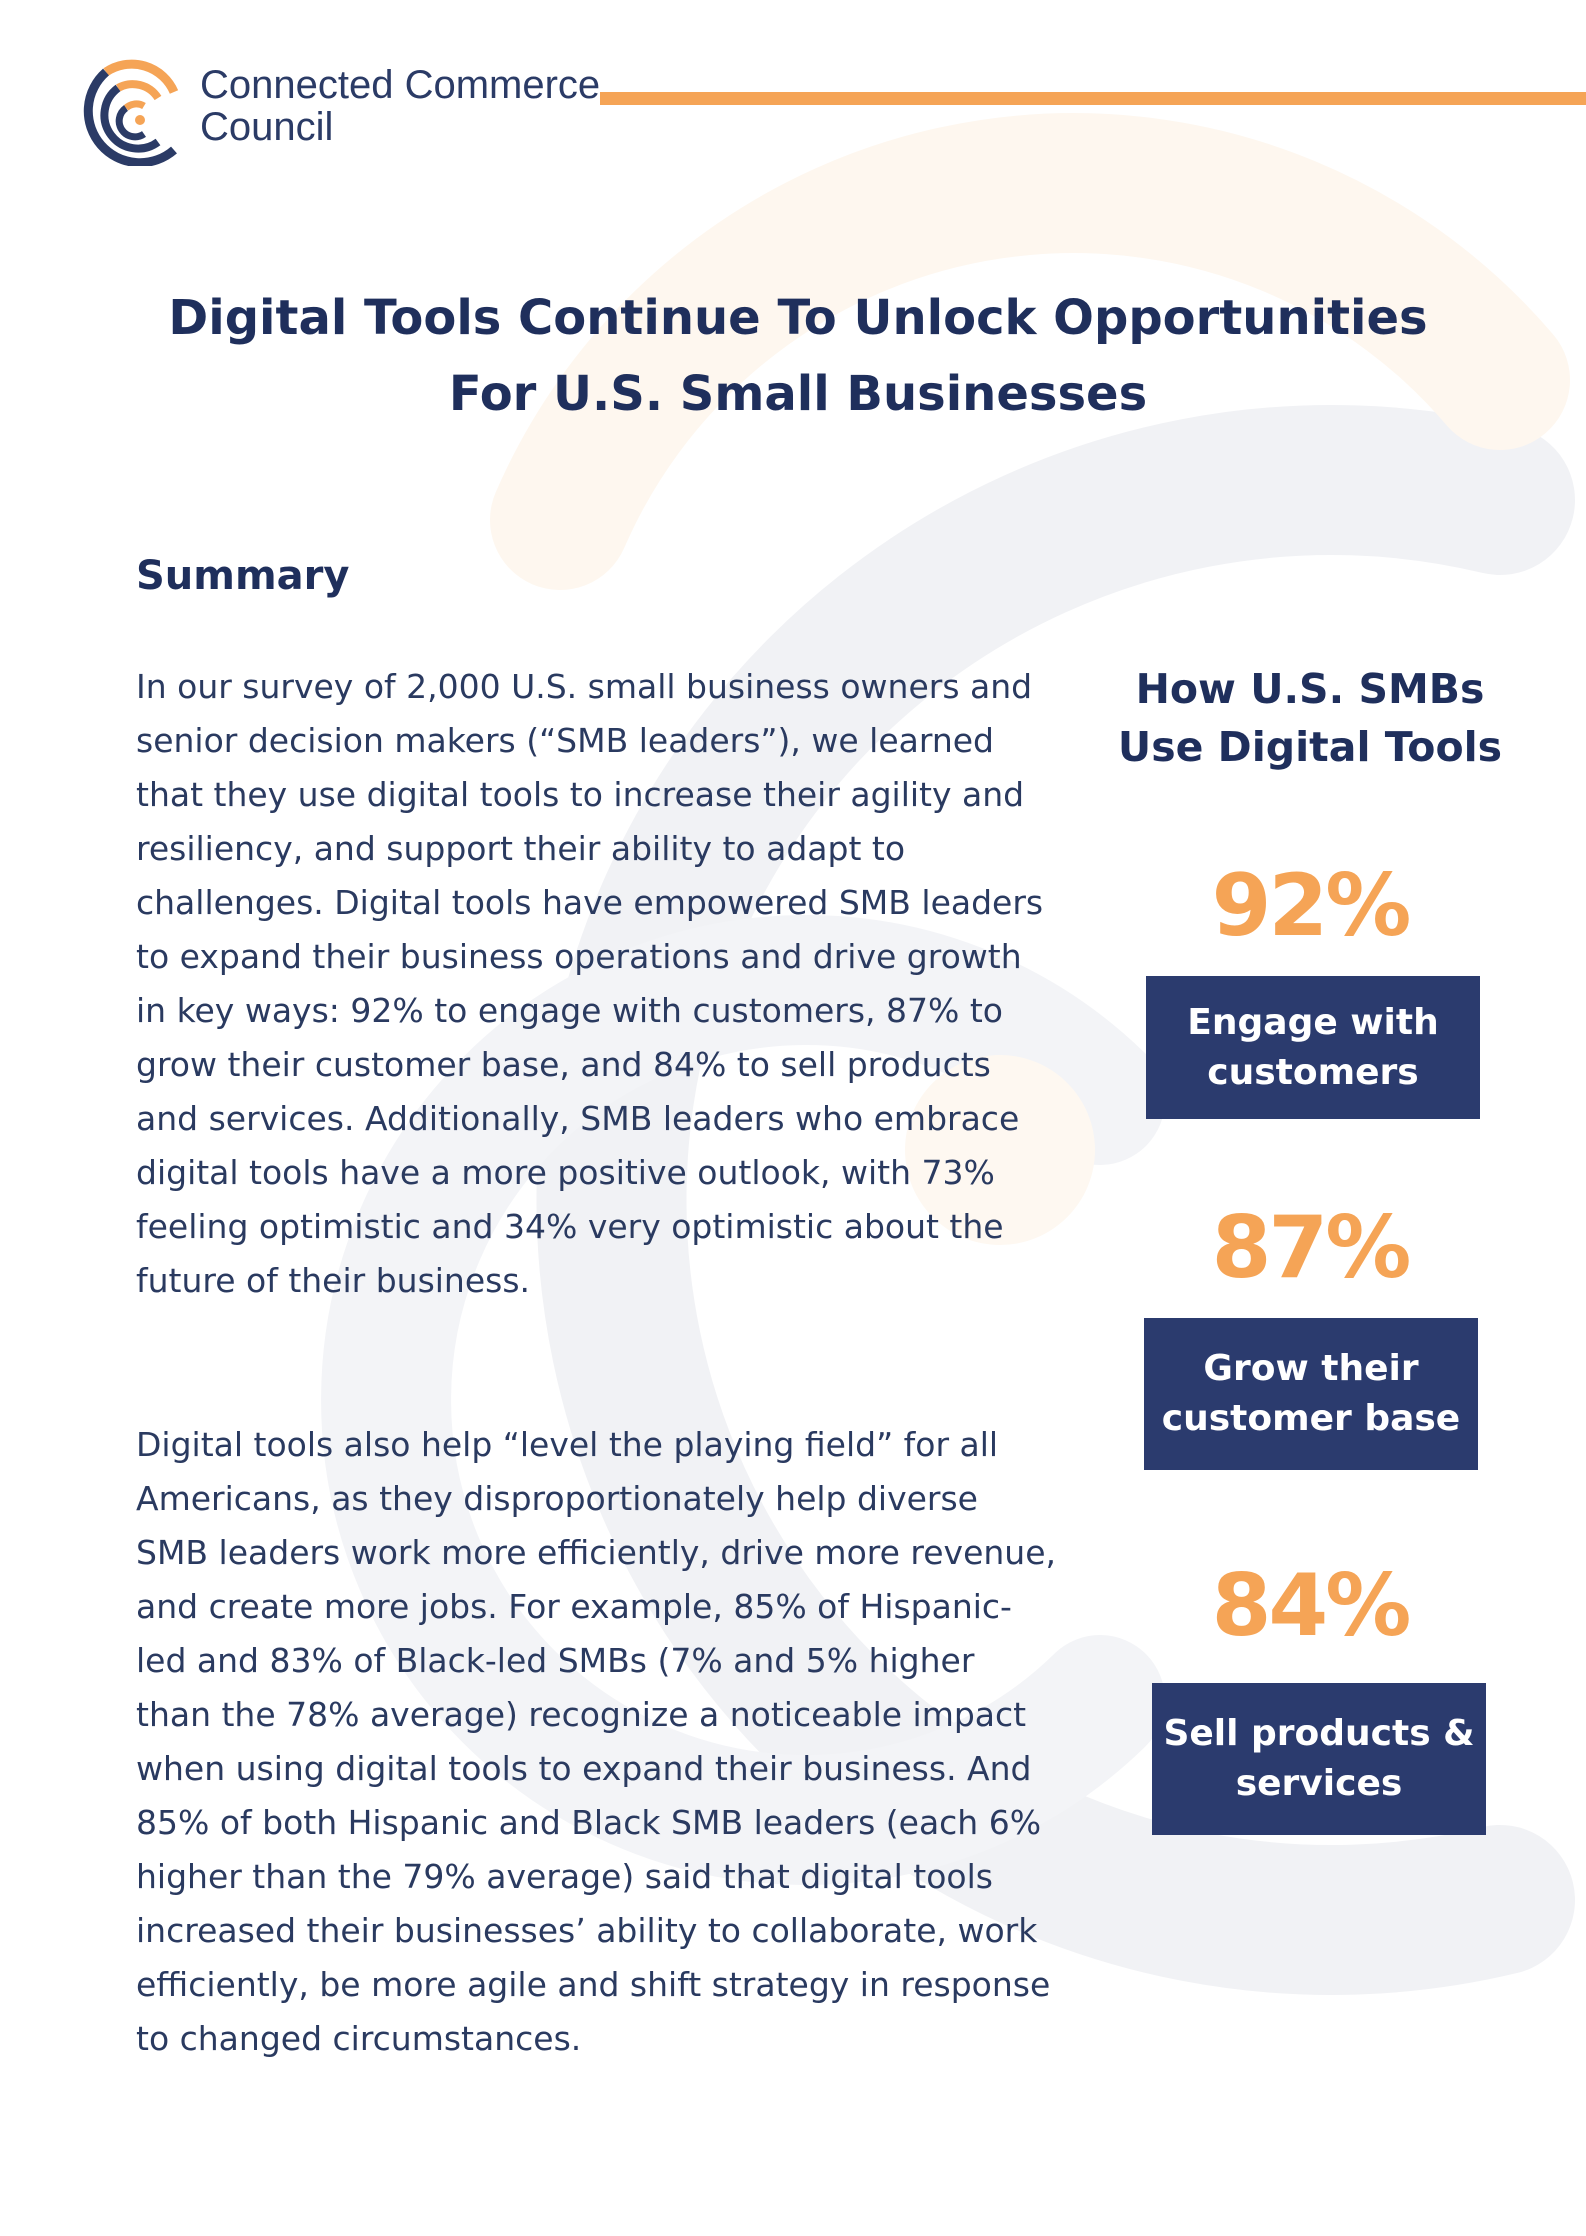 This screenshot has height=2236, width=1586. I want to click on organization-name-line1: Connected Commerce, so click(400, 85).